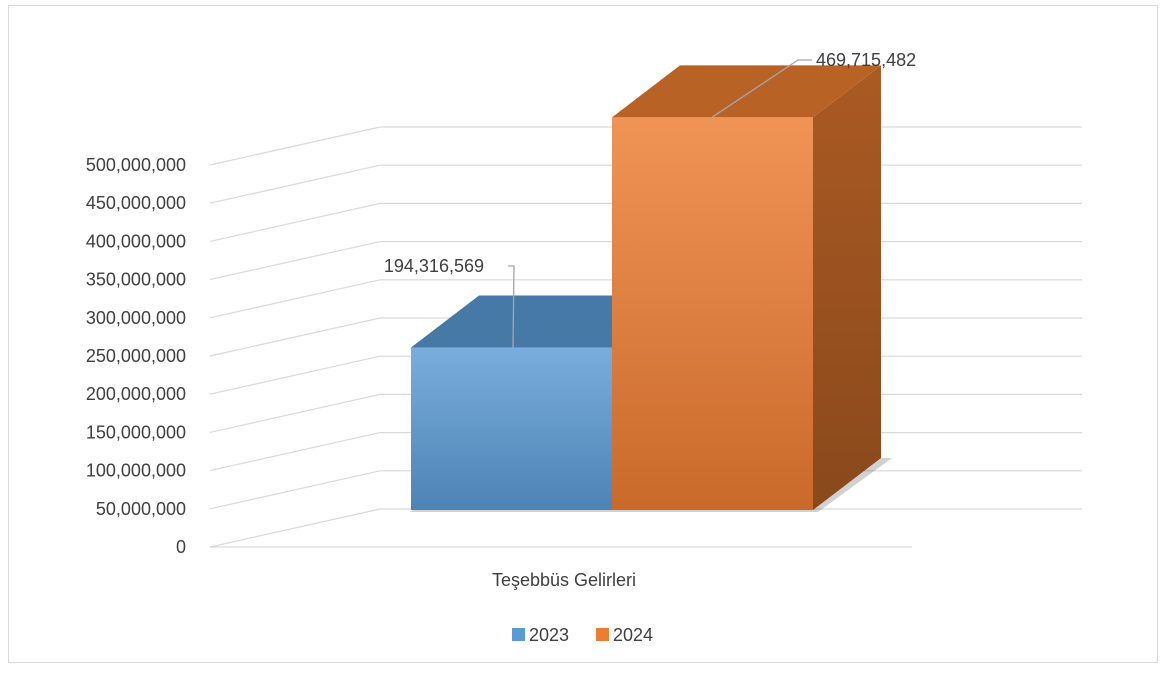 This screenshot has width=1170, height=675. What do you see at coordinates (136, 203) in the screenshot?
I see `y-tick-label: 450,000,000` at bounding box center [136, 203].